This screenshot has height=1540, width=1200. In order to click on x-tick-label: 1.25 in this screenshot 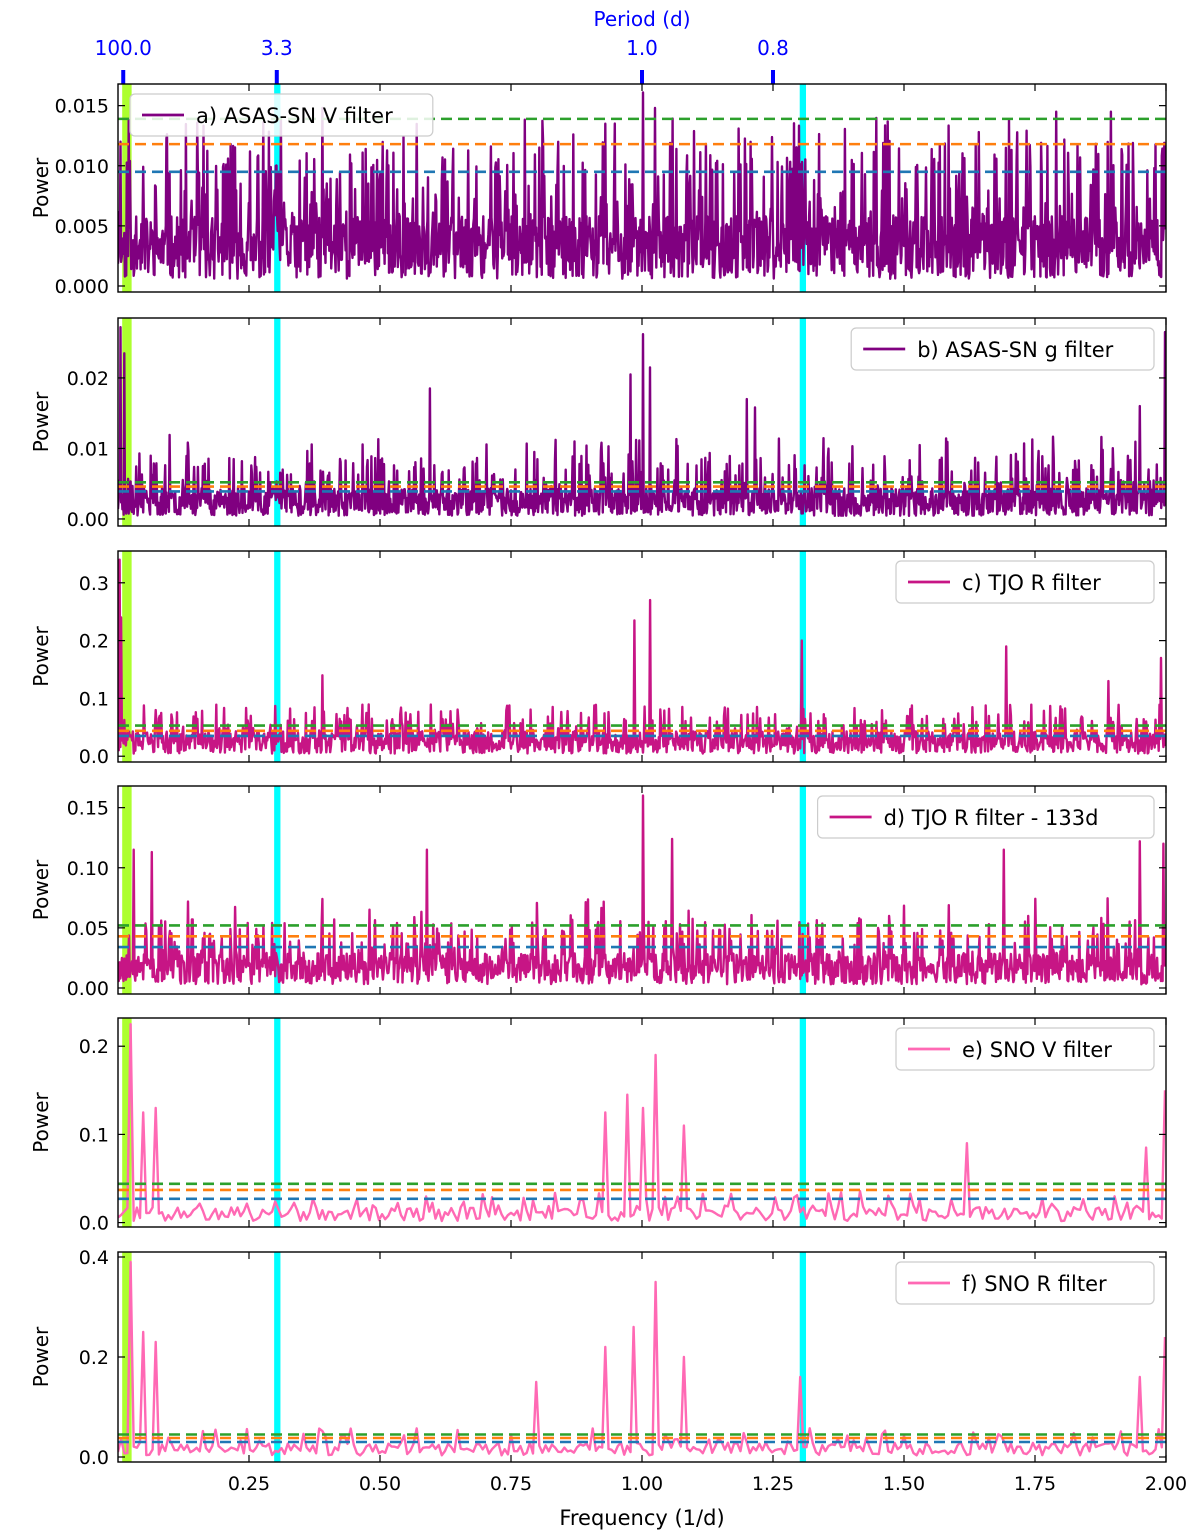, I will do `click(773, 1484)`.